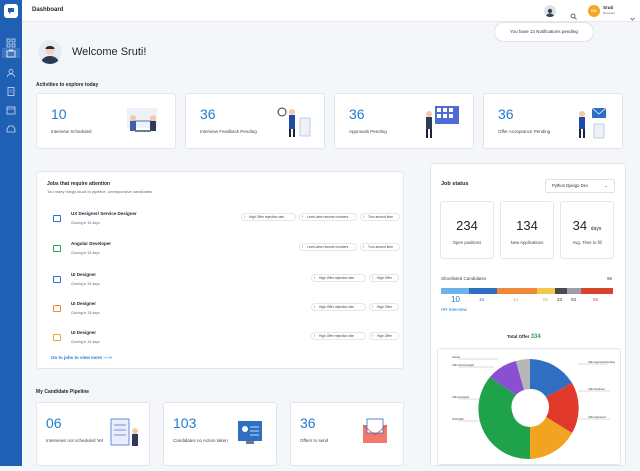 Image resolution: width=640 pixels, height=471 pixels. Describe the element at coordinates (590, 123) in the screenshot. I see `offer-illustration-icon` at that location.